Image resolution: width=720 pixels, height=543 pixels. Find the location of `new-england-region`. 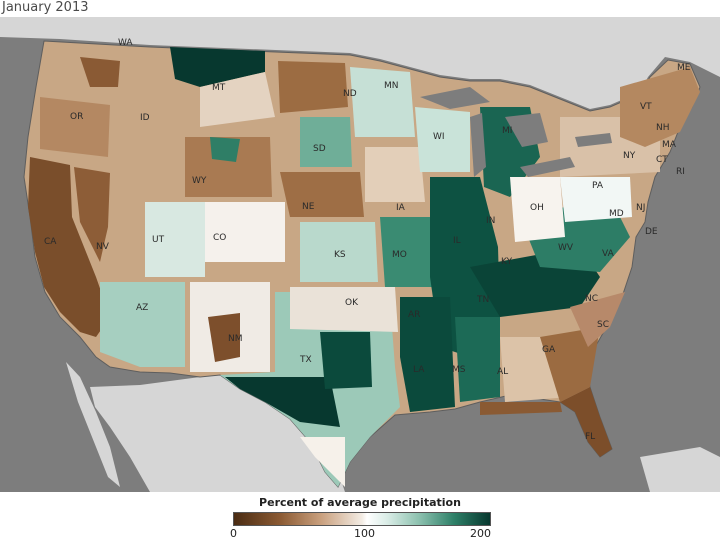

new-england-region is located at coordinates (660, 107).